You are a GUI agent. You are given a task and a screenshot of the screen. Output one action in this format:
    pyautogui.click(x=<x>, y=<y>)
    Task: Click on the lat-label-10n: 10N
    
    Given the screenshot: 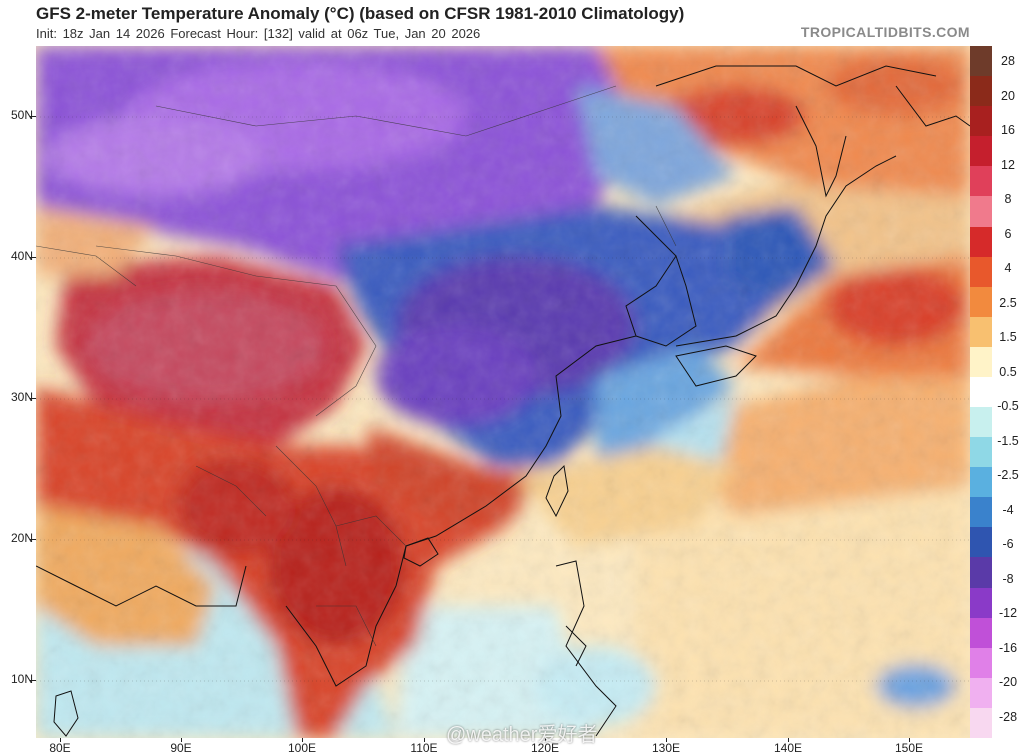 What is the action you would take?
    pyautogui.click(x=21, y=679)
    